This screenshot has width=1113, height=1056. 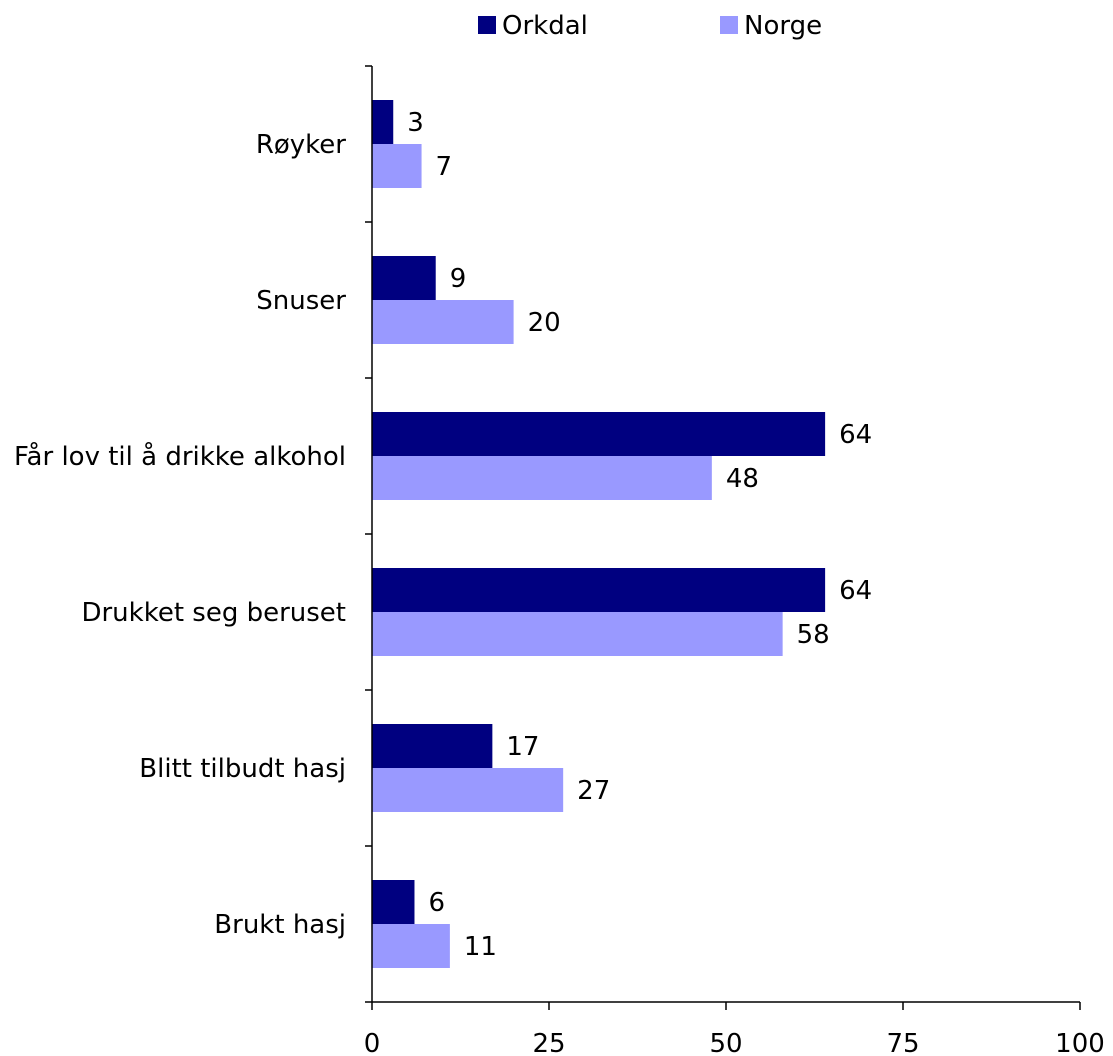 I want to click on value-label-orkdal-2: 64, so click(x=855, y=435).